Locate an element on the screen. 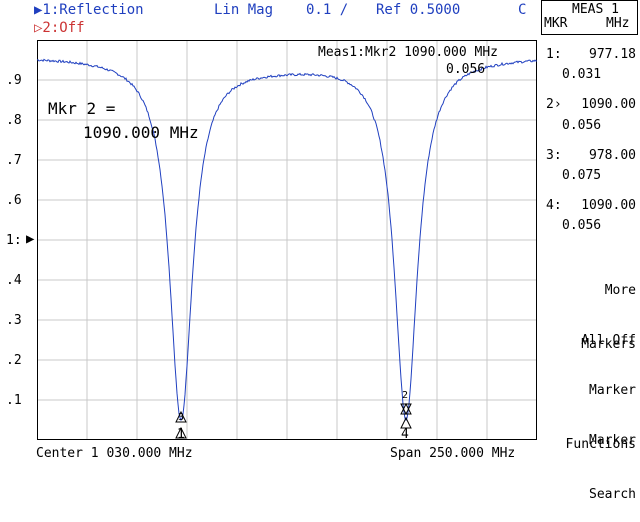  readout-1-label: 1: is located at coordinates (554, 54).